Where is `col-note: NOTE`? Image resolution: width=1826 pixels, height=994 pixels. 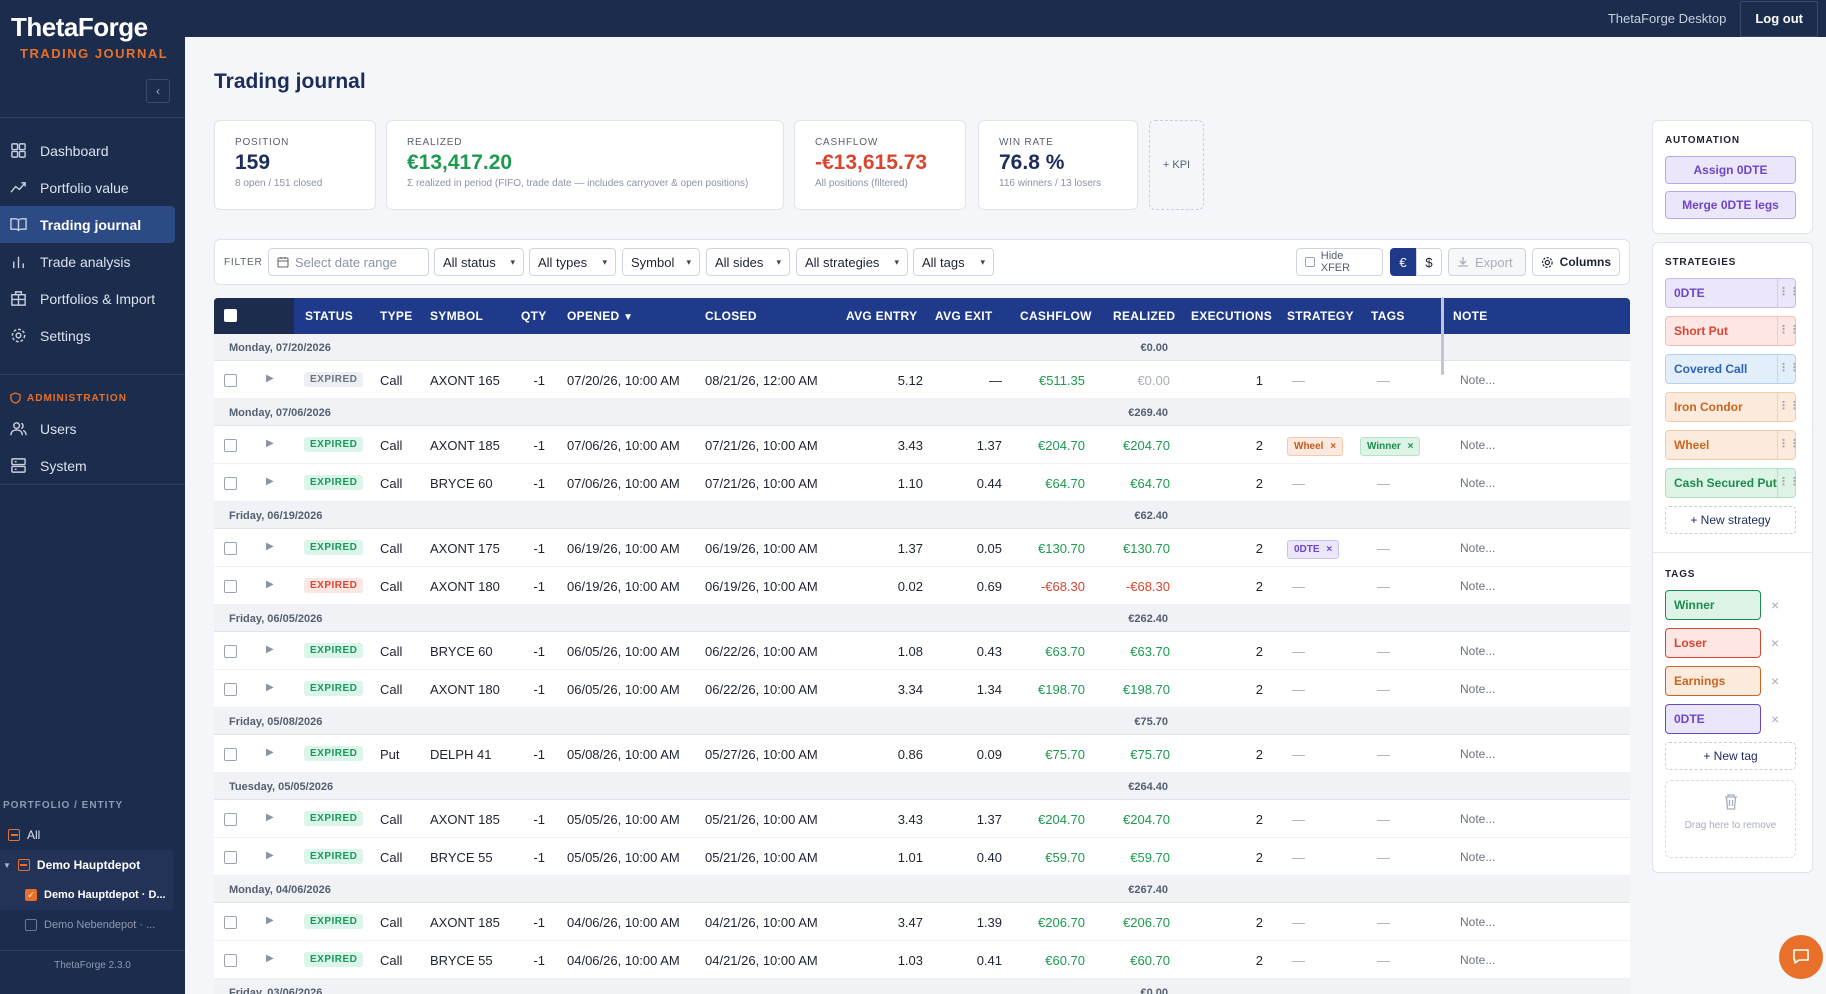 col-note: NOTE is located at coordinates (1470, 316).